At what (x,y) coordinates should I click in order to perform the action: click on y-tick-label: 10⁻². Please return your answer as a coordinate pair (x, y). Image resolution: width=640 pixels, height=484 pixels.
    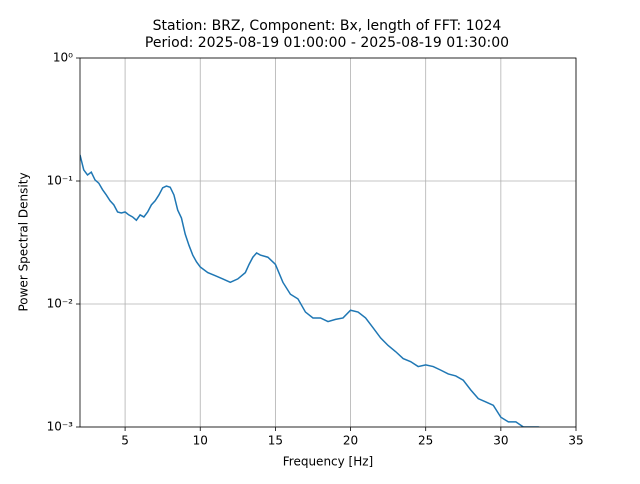
    Looking at the image, I should click on (60, 304).